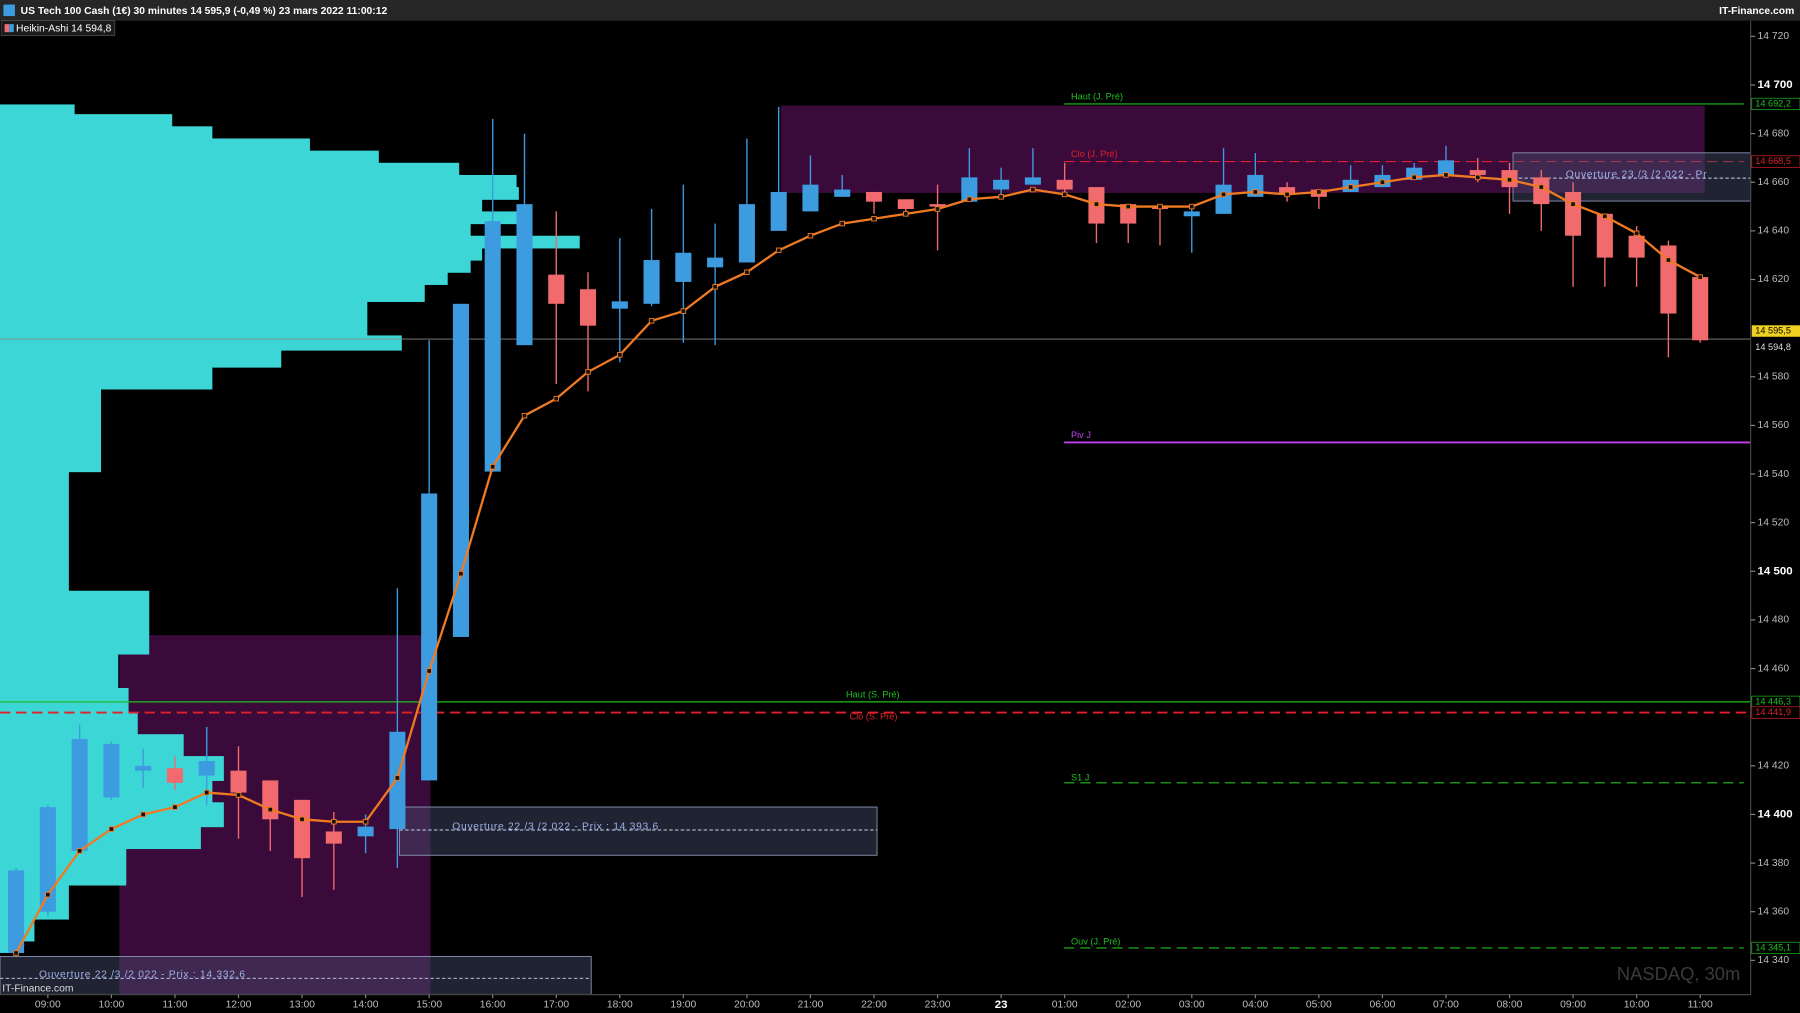  What do you see at coordinates (1774, 911) in the screenshot?
I see `y-tick-label: 14 360` at bounding box center [1774, 911].